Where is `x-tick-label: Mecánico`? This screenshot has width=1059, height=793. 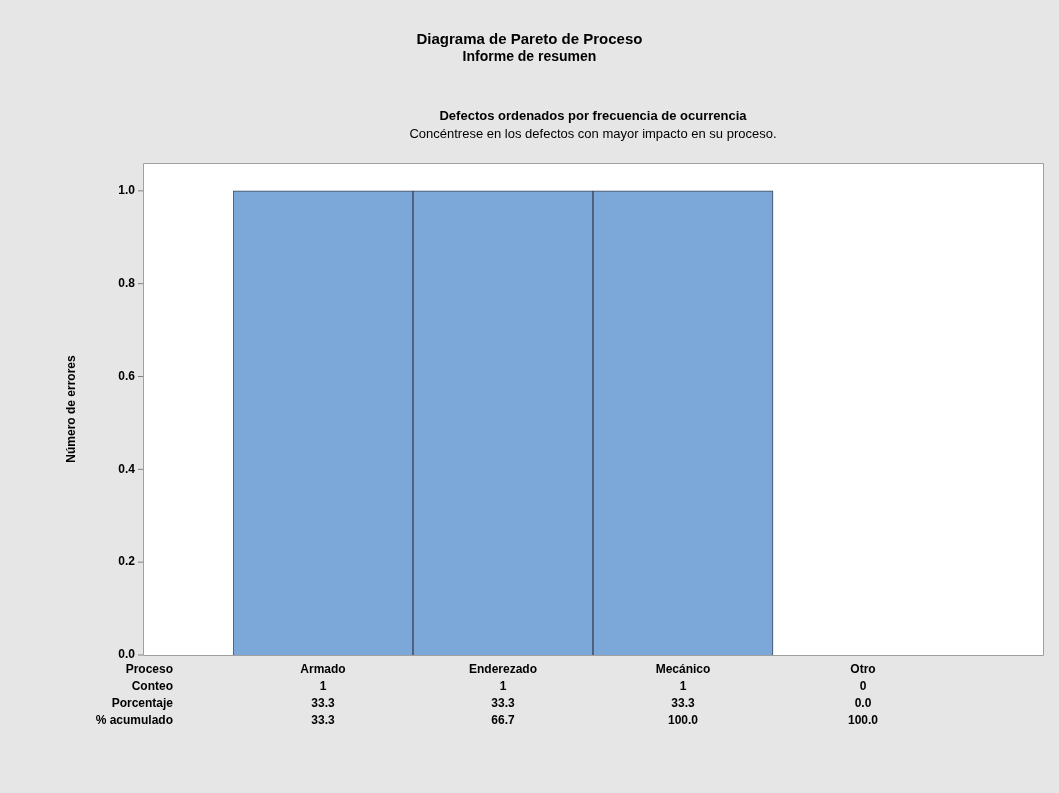
x-tick-label: Mecánico is located at coordinates (683, 669).